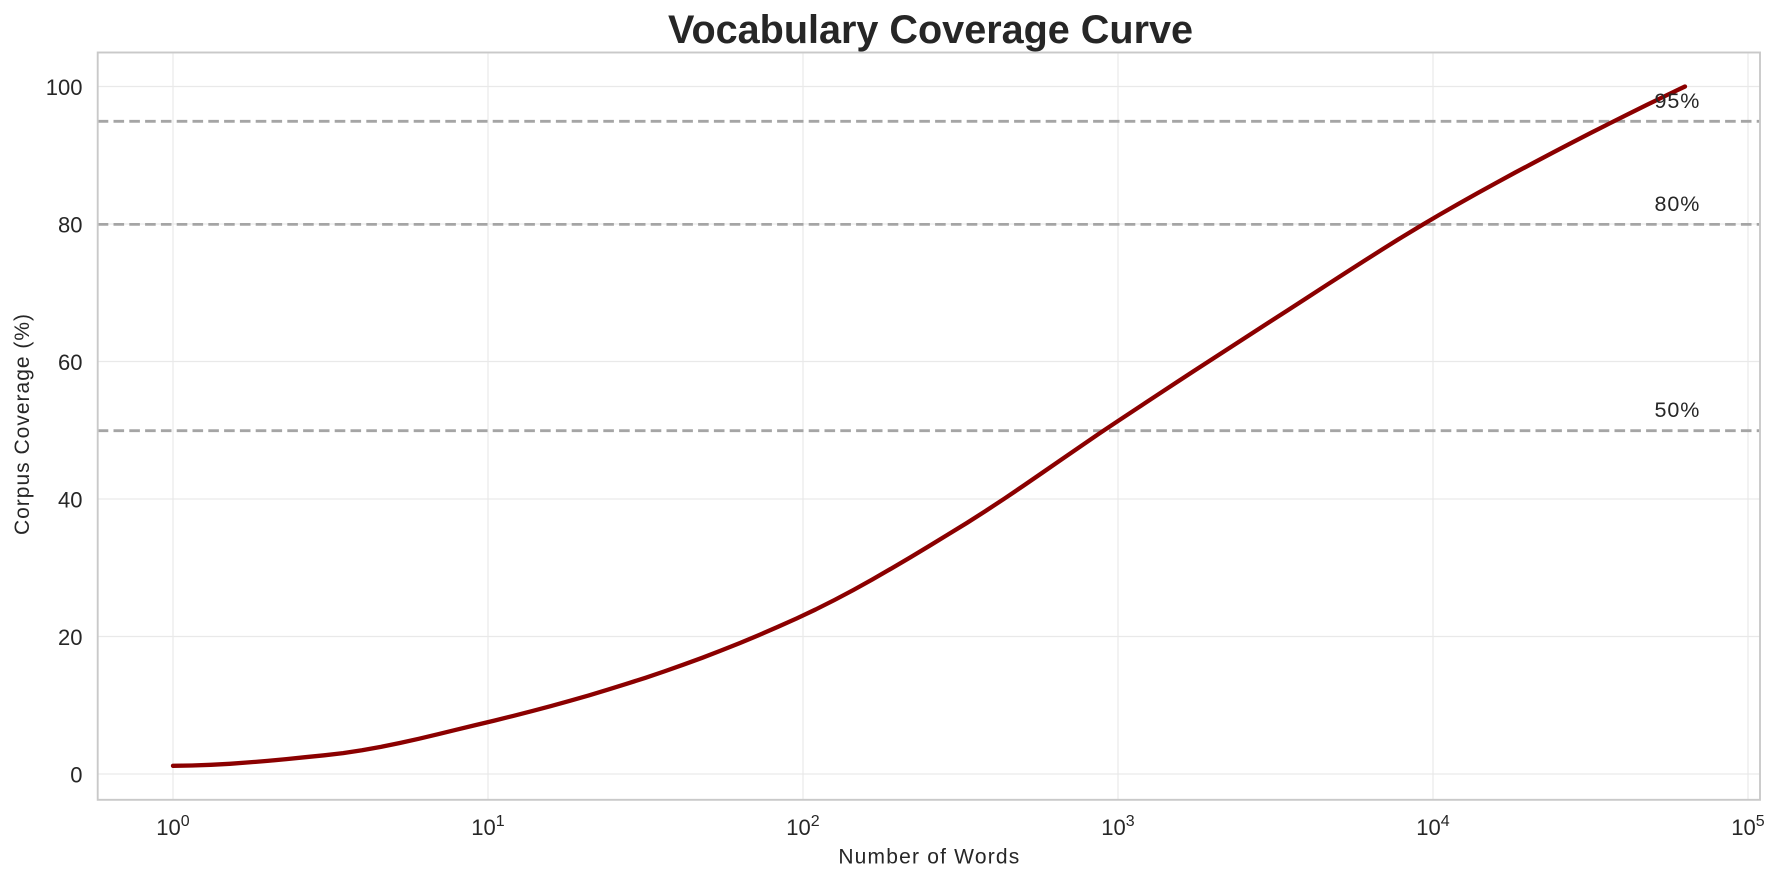 This screenshot has height=883, width=1781. What do you see at coordinates (76, 774) in the screenshot?
I see `svg-text: 0` at bounding box center [76, 774].